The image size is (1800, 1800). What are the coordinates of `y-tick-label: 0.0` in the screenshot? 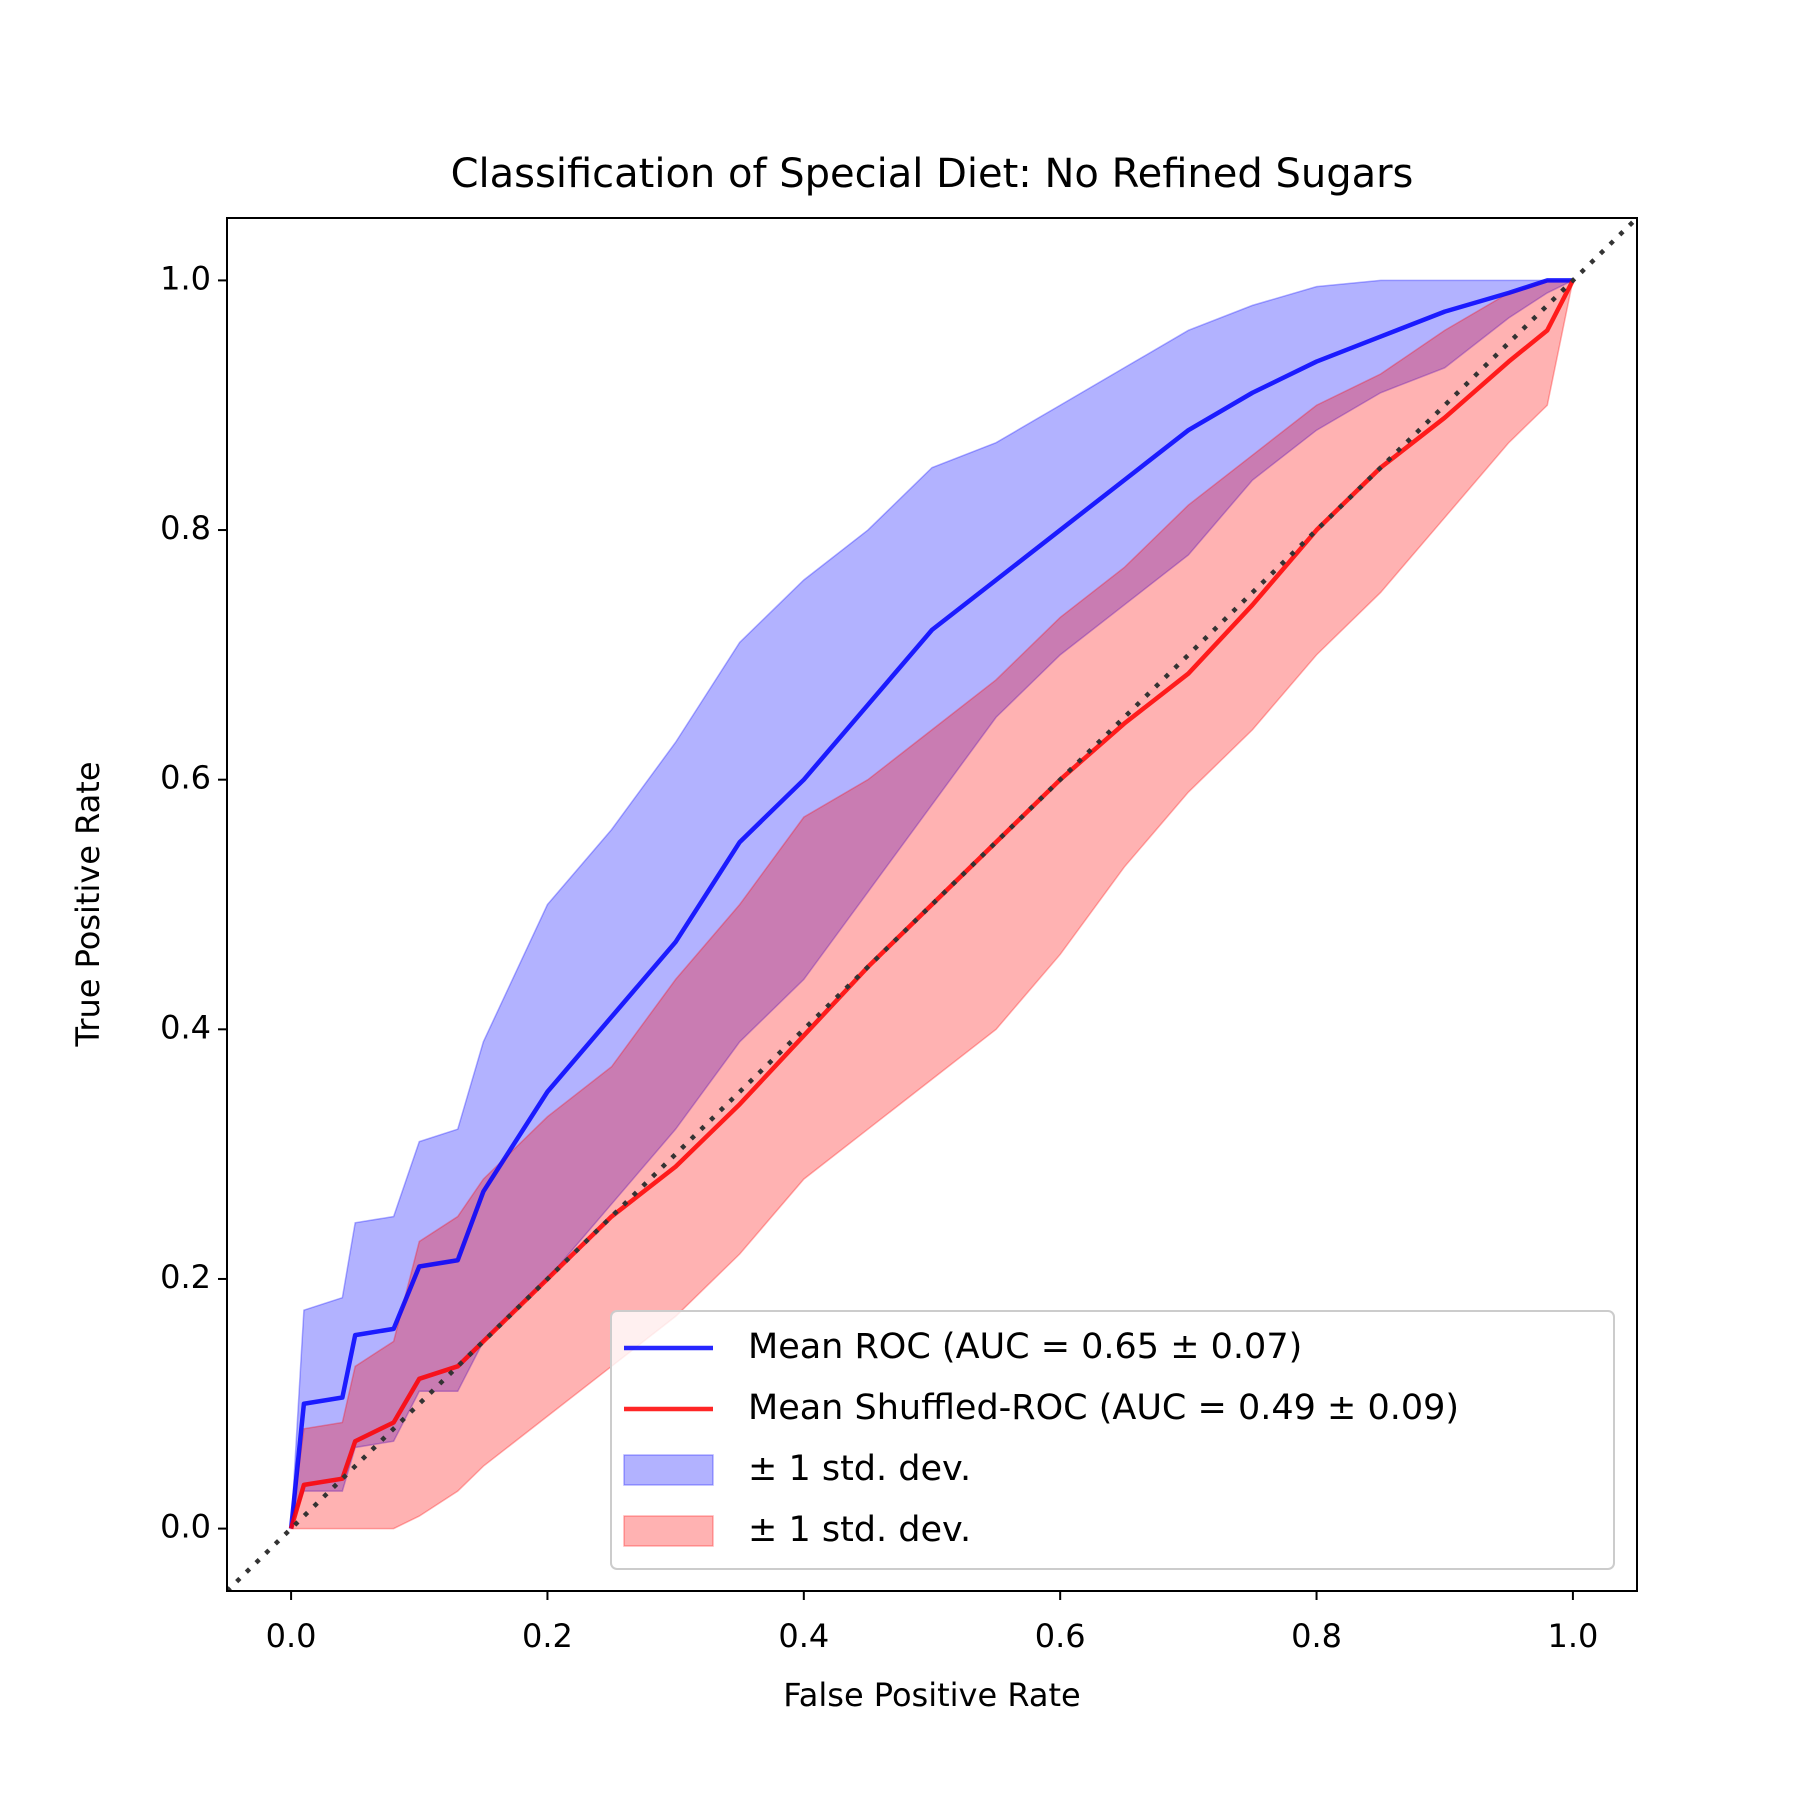 It's located at (185, 1527).